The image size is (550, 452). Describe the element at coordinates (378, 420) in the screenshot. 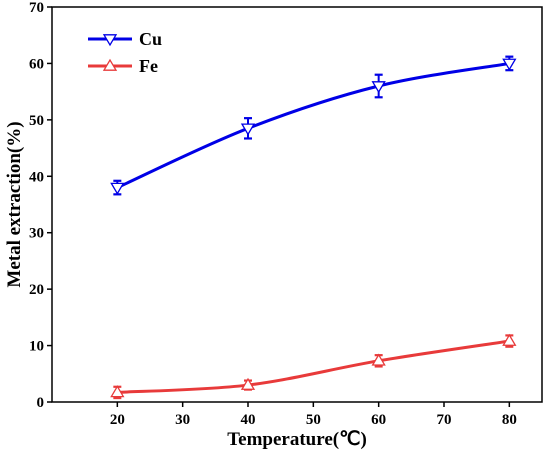

I see `x-tick-label: 60` at that location.